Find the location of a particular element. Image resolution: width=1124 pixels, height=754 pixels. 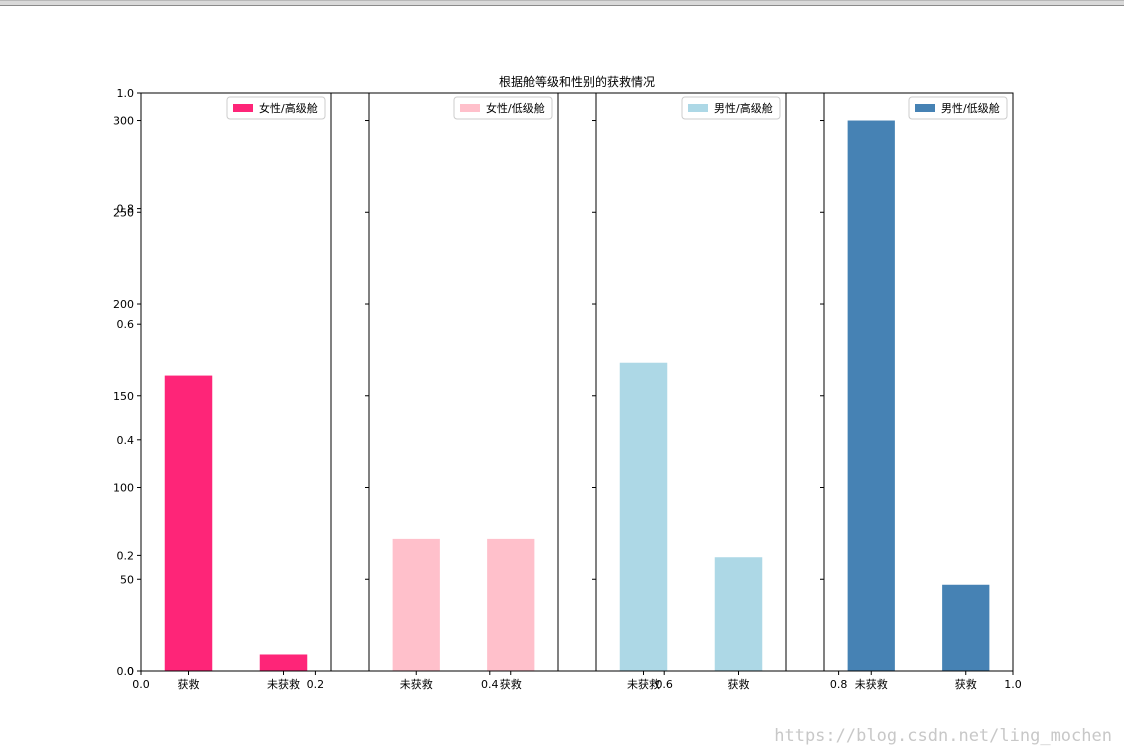

chart-title: 根据舱等级和性别的获救情况 is located at coordinates (577, 81).